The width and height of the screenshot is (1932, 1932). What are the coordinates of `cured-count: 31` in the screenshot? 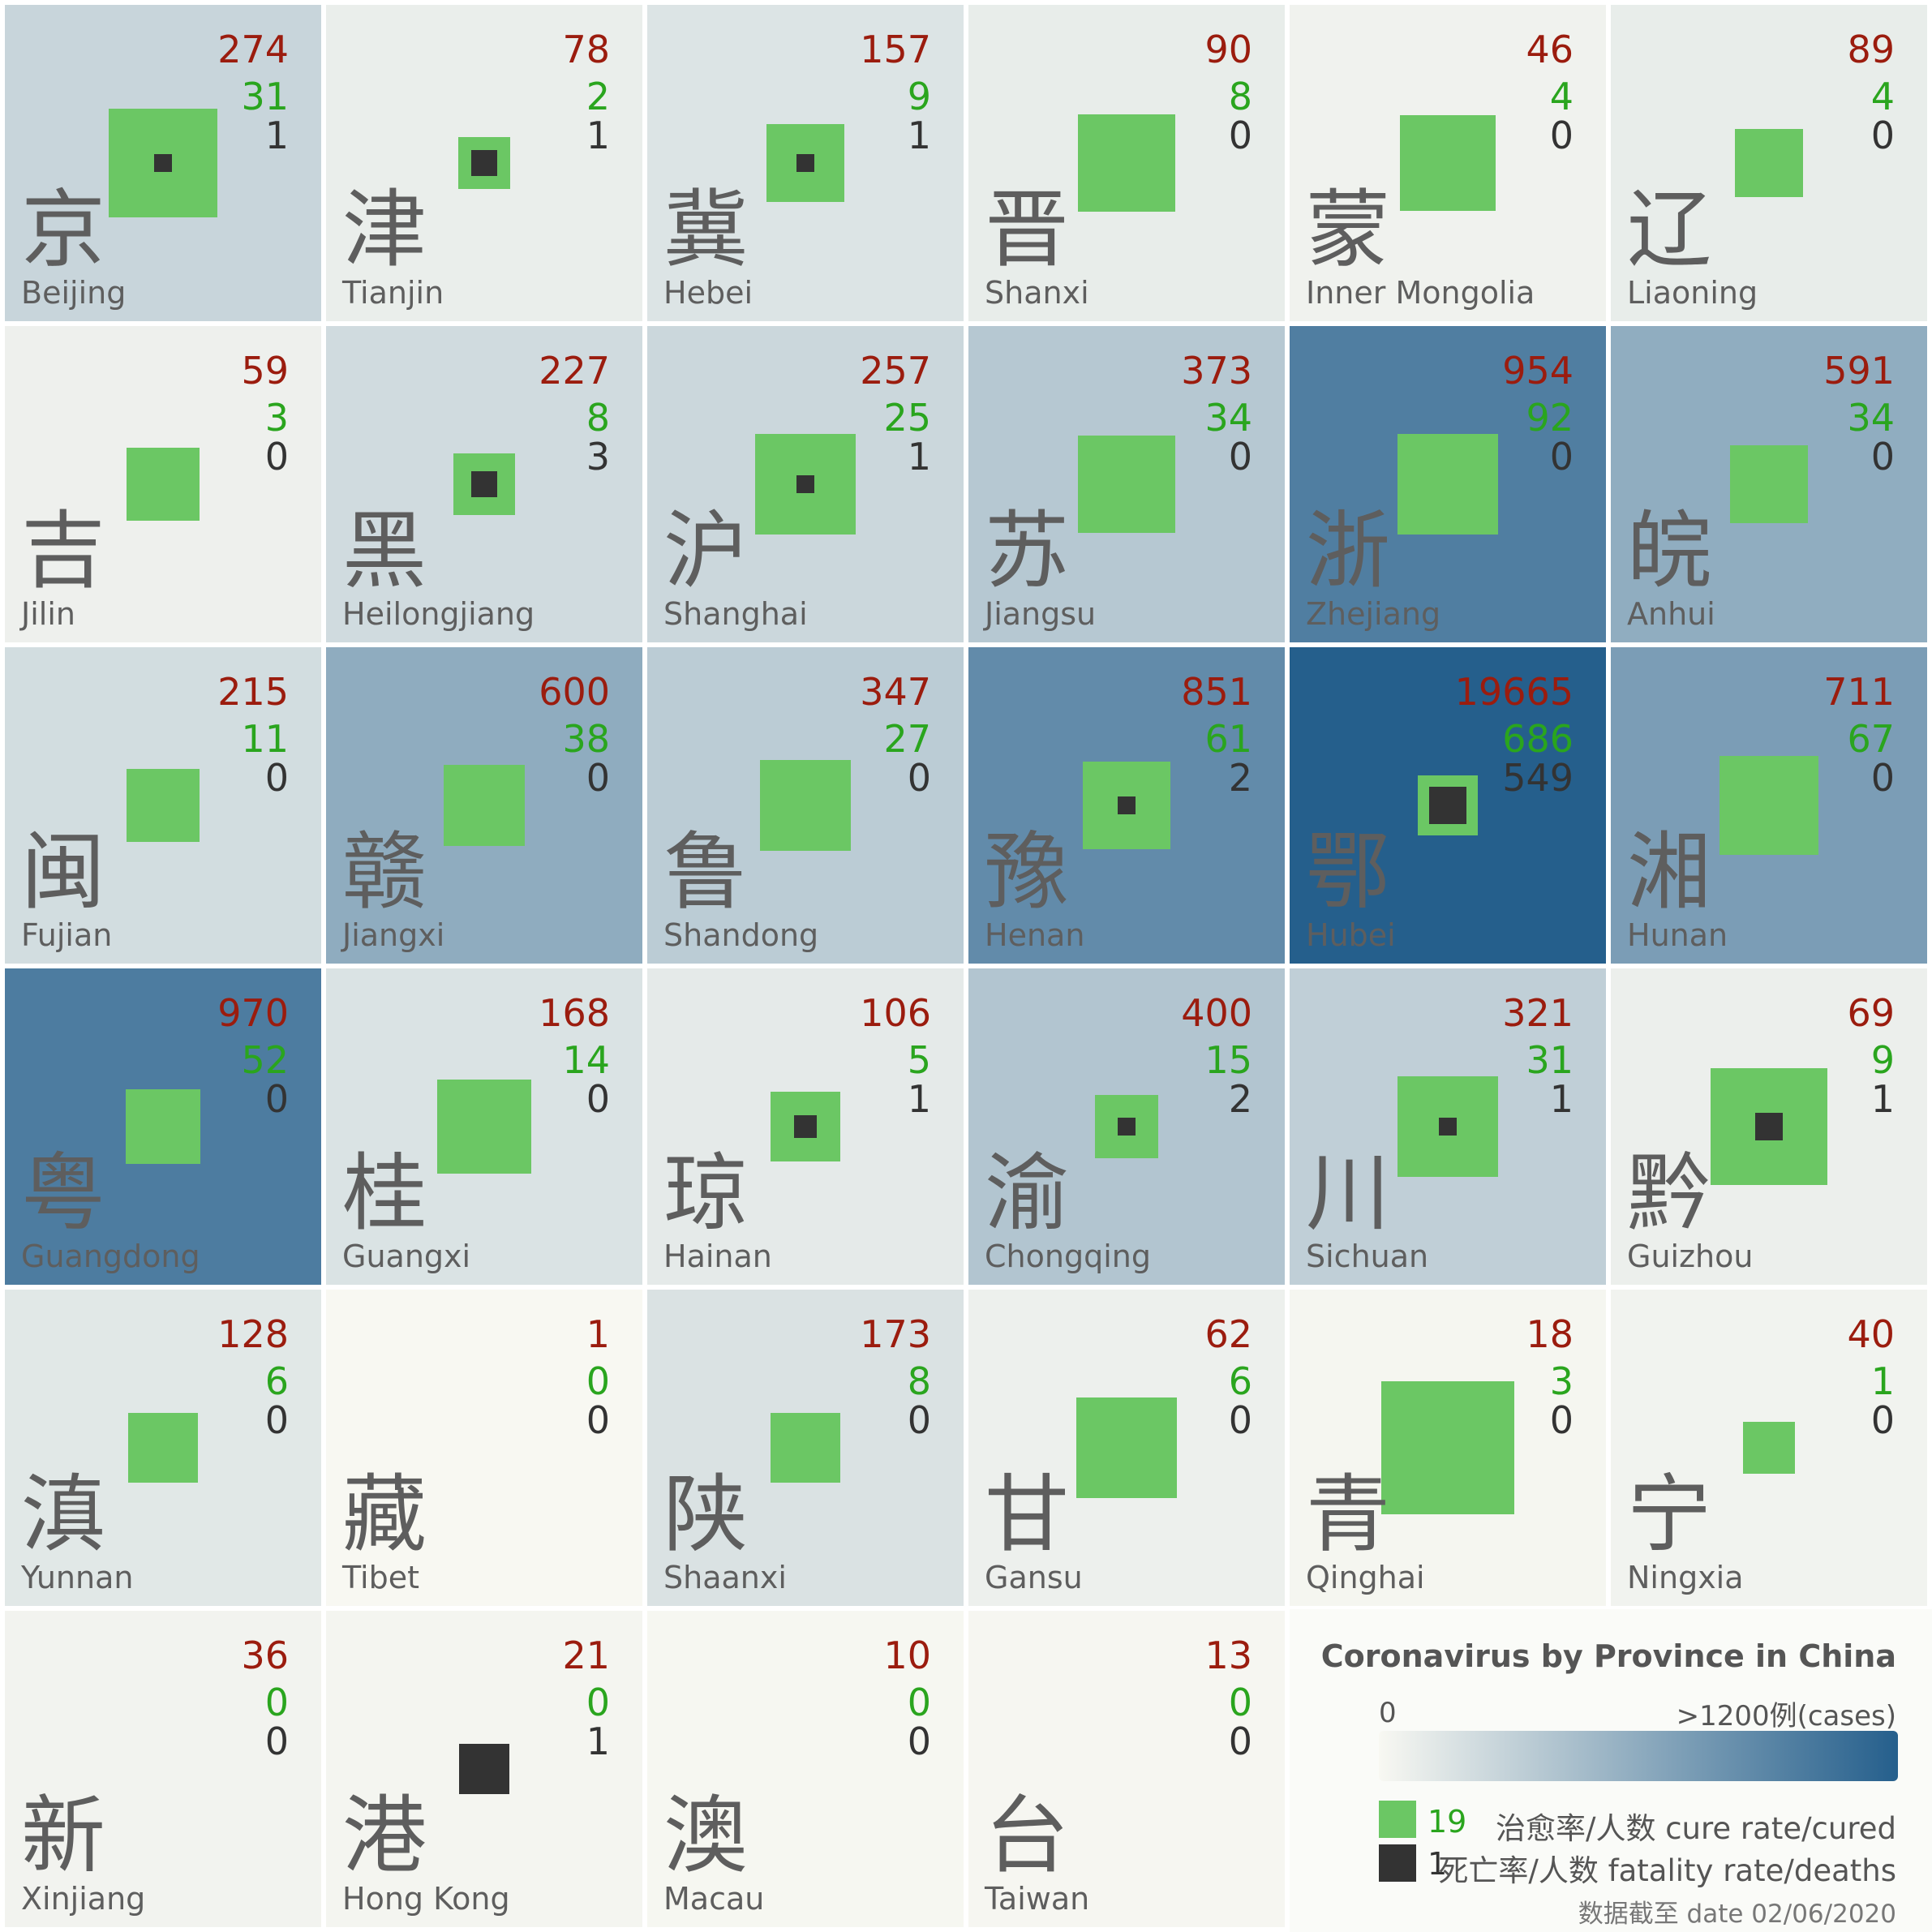 It's located at (265, 96).